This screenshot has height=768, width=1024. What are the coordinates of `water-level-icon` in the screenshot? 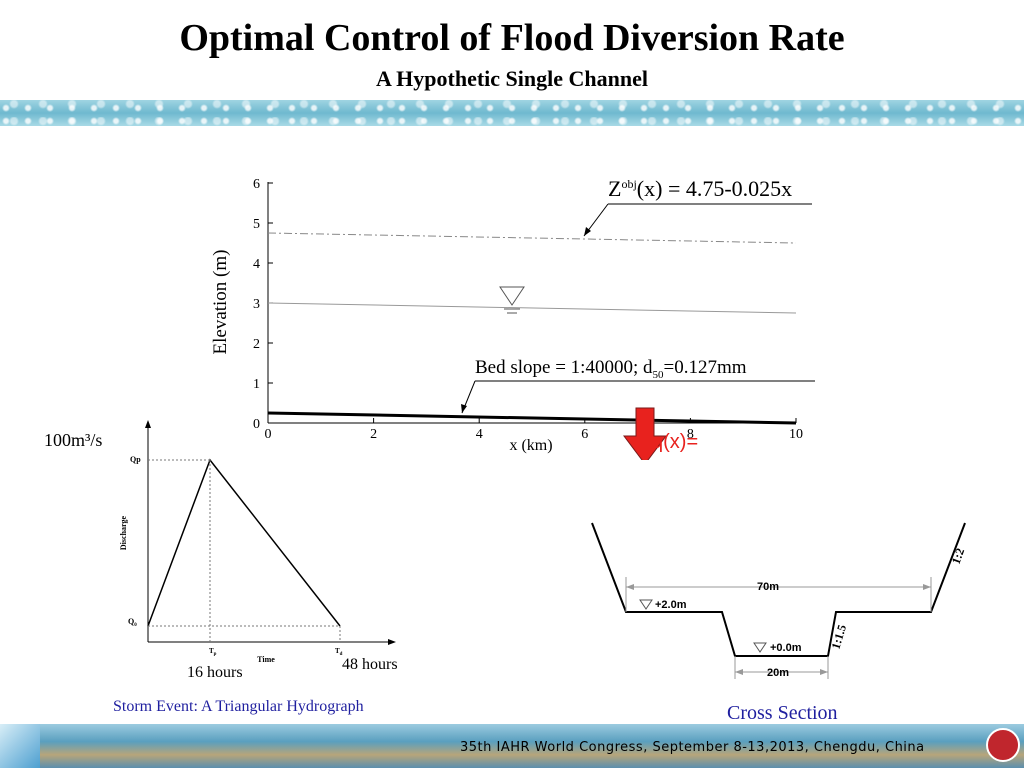 It's located at (512, 300).